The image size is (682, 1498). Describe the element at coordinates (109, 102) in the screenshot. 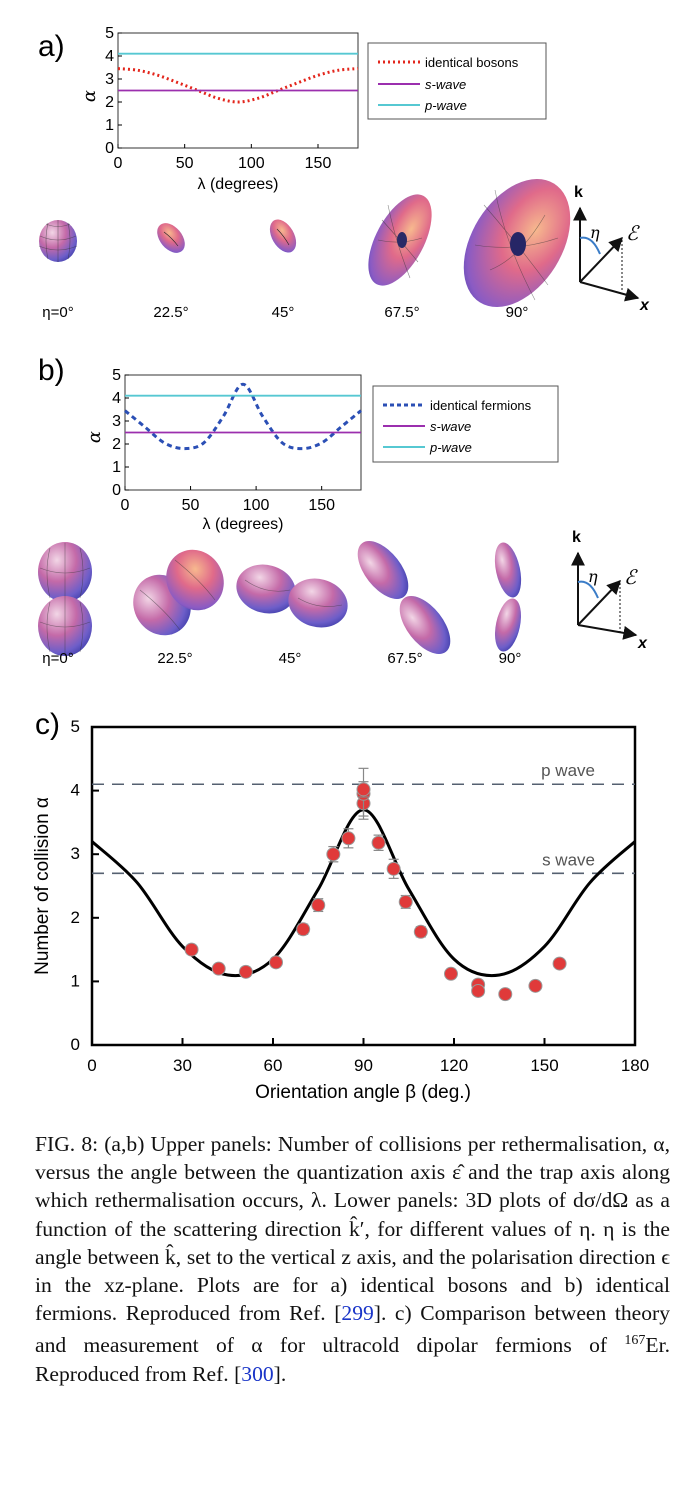

I see `ytick-label: 2` at that location.